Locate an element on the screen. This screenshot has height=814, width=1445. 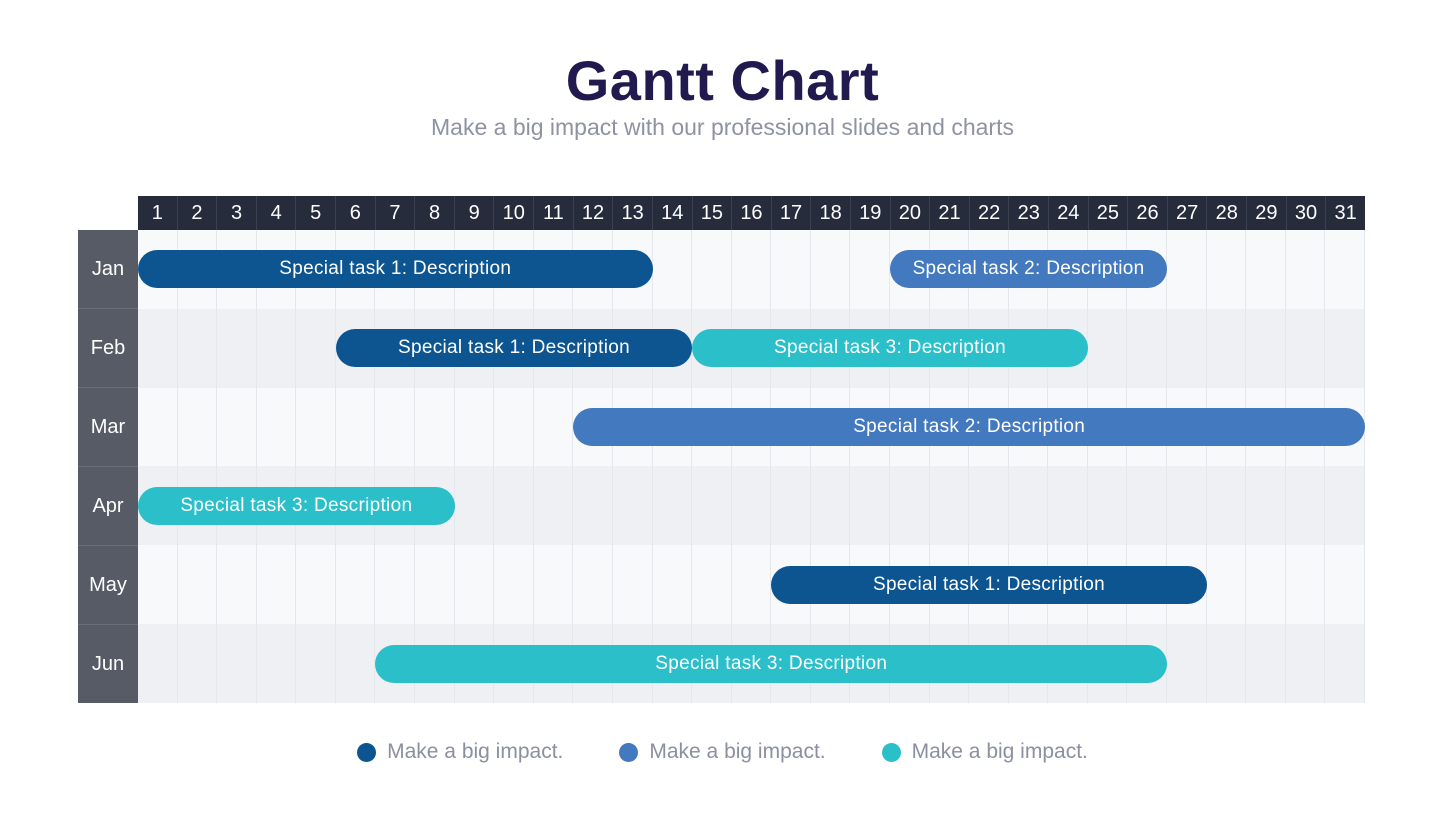
gantt-row-may: Special task 1: Description is located at coordinates (751, 585).